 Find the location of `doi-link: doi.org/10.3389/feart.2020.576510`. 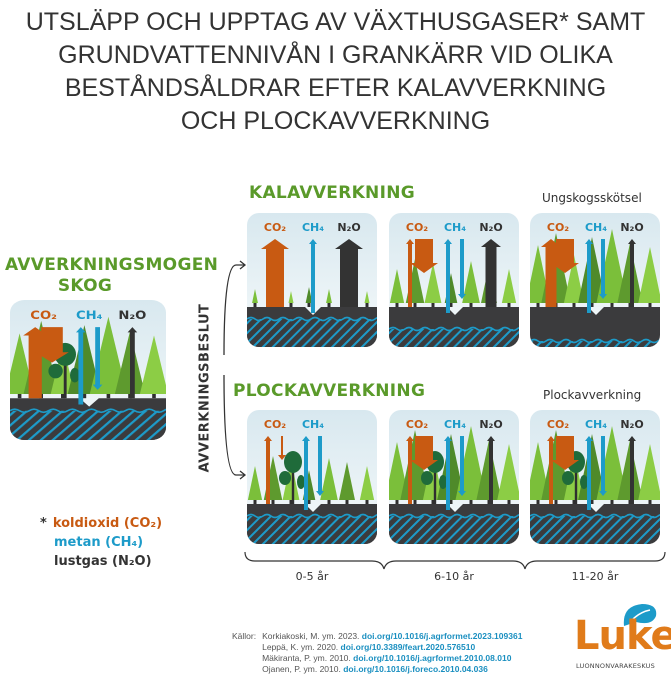

doi-link: doi.org/10.3389/feart.2020.576510 is located at coordinates (408, 647).